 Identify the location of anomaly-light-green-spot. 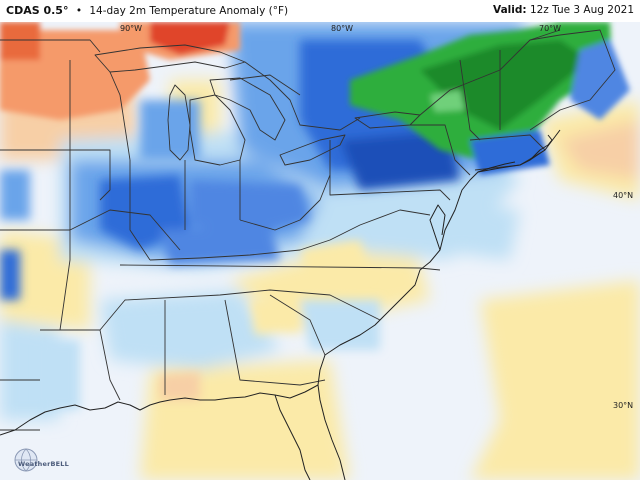
(447, 101).